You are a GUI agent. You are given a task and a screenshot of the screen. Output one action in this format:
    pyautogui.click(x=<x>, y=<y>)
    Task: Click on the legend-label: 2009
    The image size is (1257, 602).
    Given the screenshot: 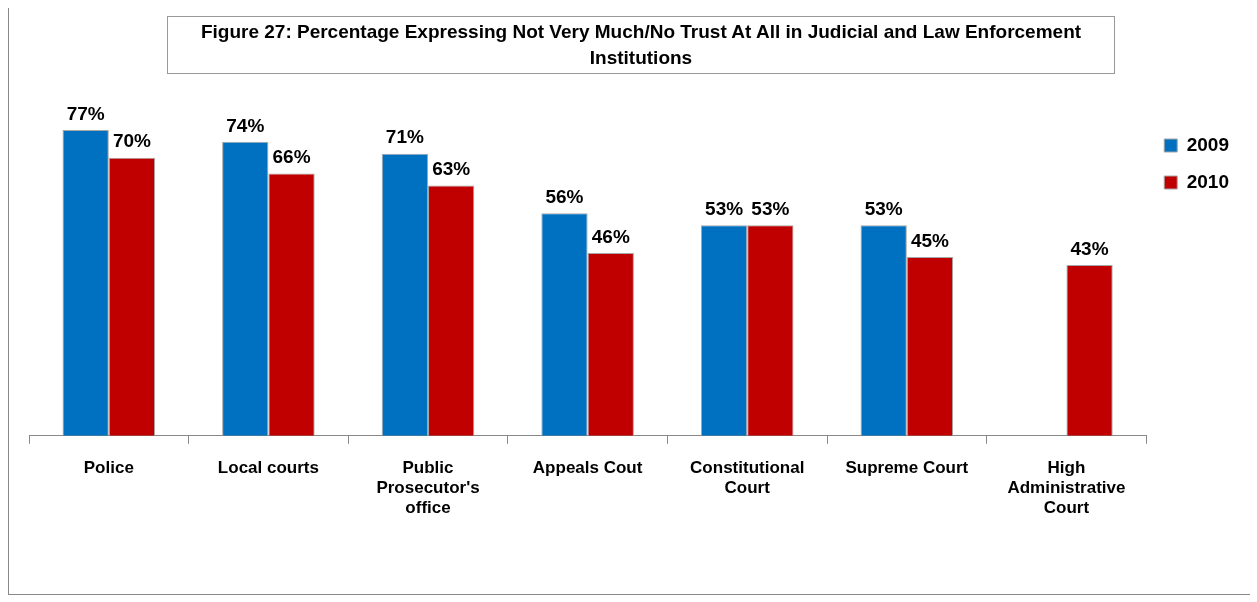 What is the action you would take?
    pyautogui.click(x=1208, y=144)
    